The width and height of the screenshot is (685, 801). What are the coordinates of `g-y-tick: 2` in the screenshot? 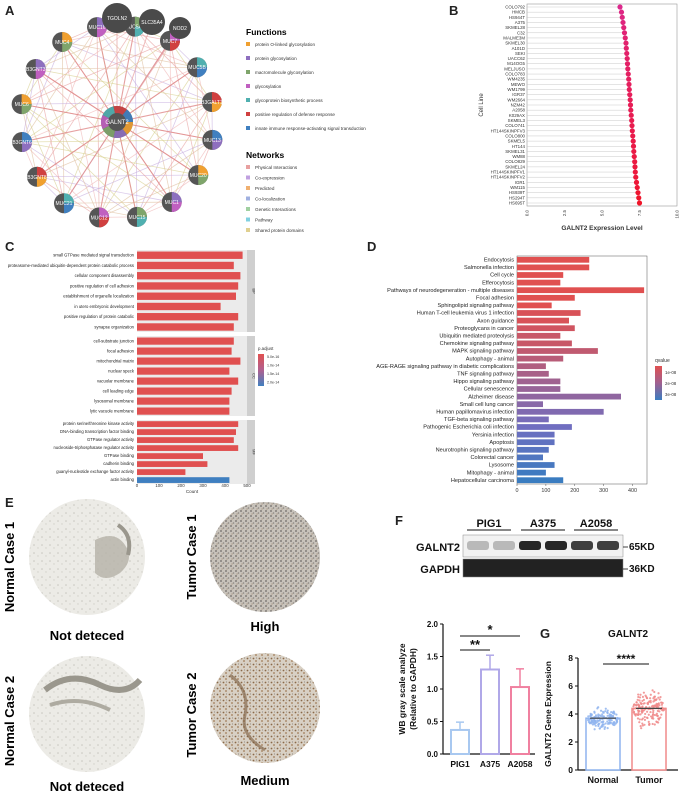 It's located at (570, 742).